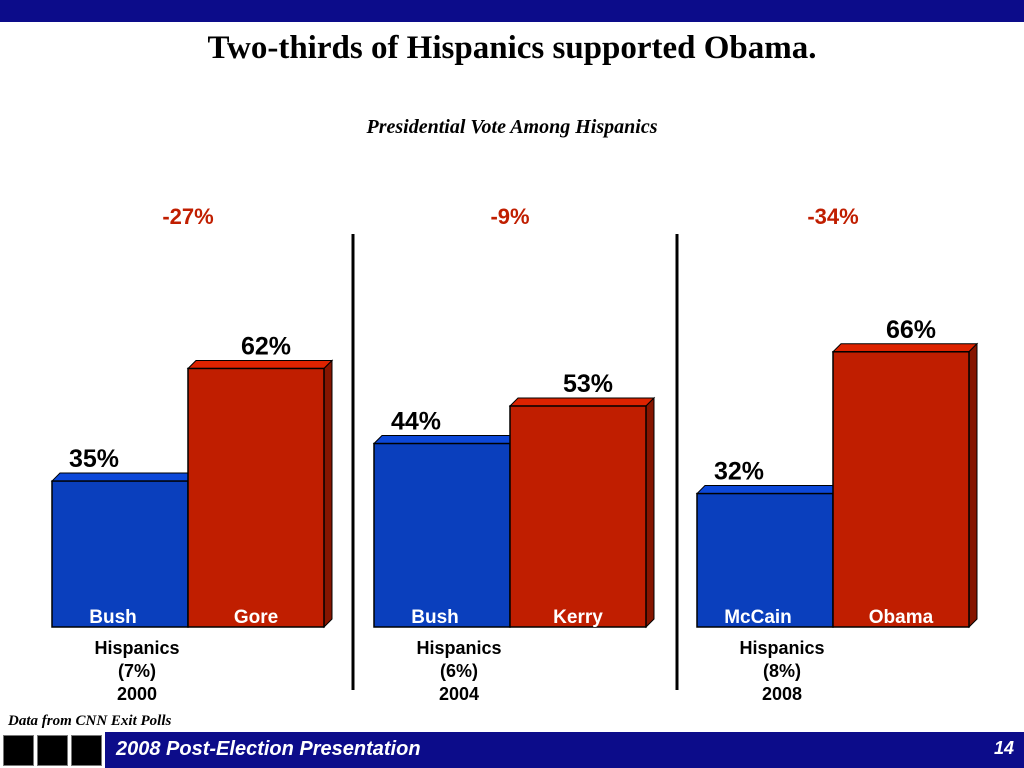  I want to click on group-label: 2008, so click(782, 694).